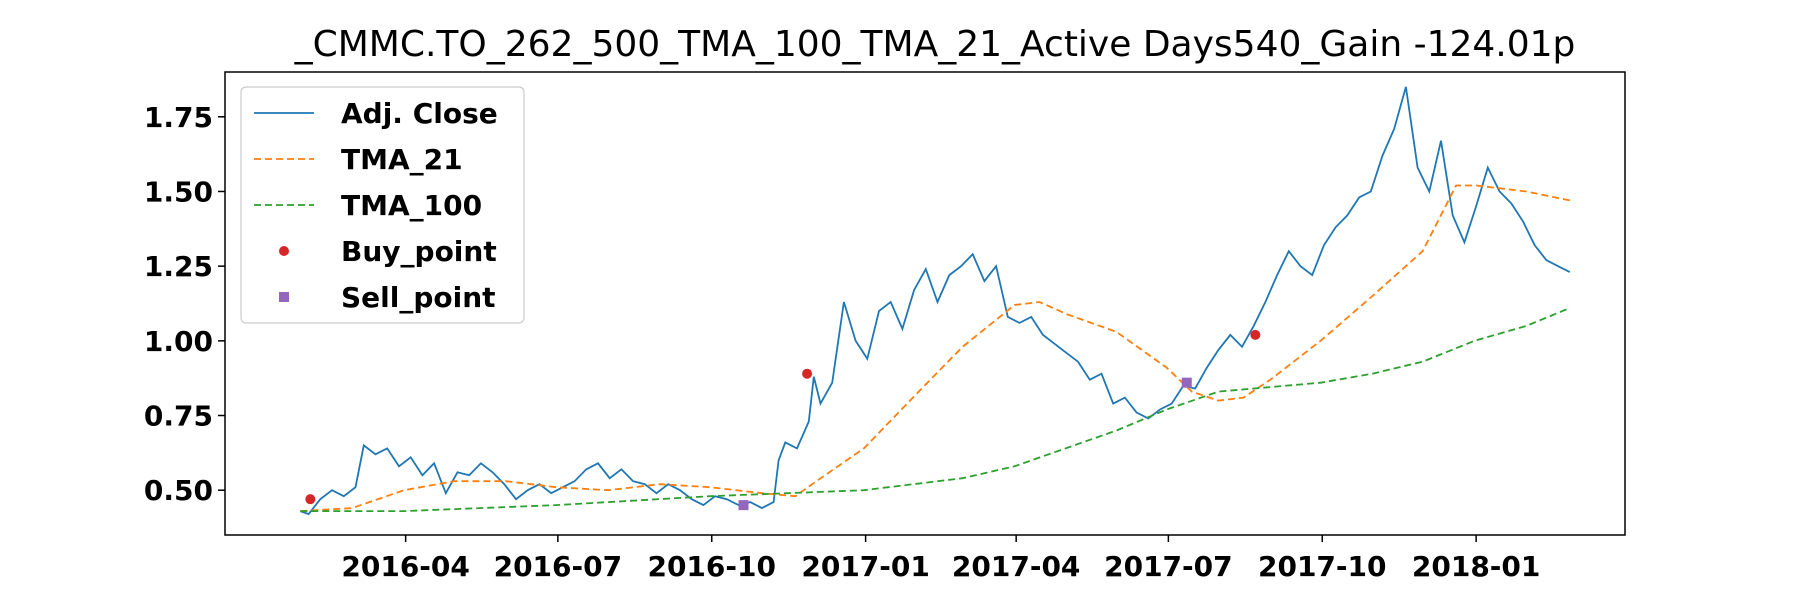 This screenshot has width=1800, height=600. What do you see at coordinates (178, 117) in the screenshot?
I see `y-tick-label: 1.75` at bounding box center [178, 117].